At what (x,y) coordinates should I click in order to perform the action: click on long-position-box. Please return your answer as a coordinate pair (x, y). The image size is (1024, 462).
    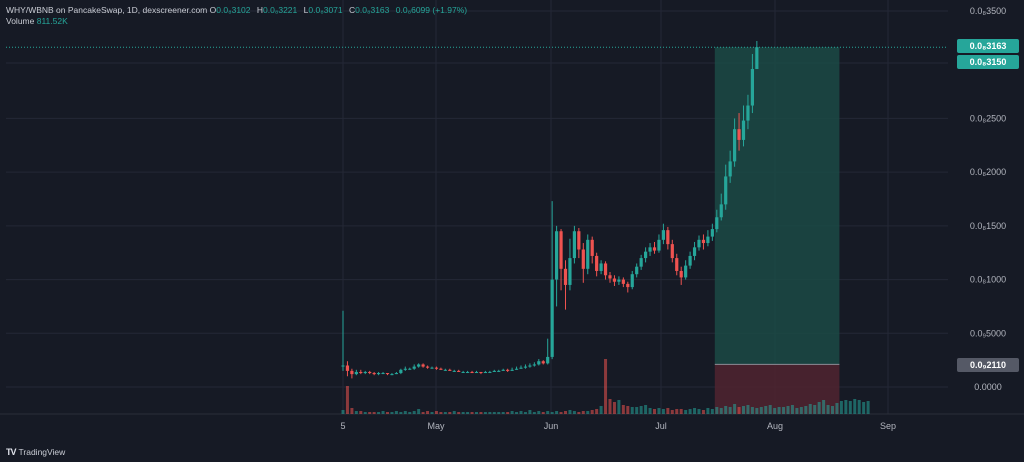
    Looking at the image, I should click on (777, 230).